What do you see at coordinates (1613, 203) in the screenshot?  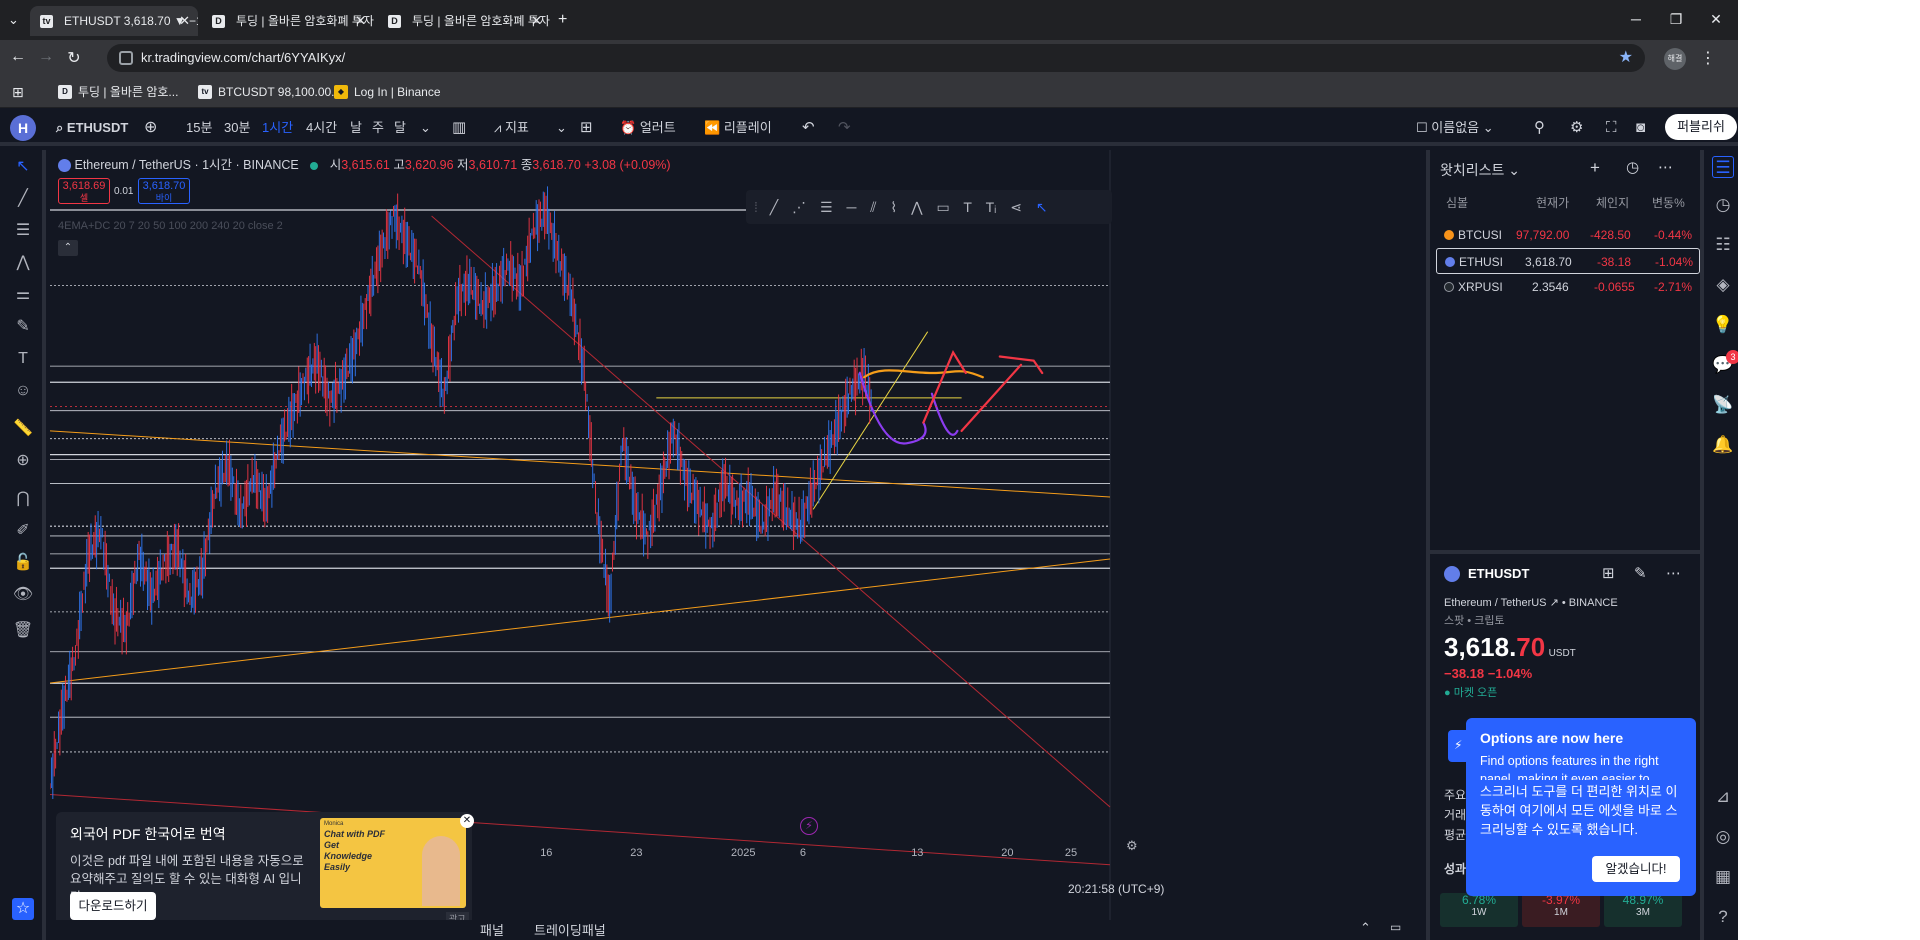 I see `header-change: 체인지` at bounding box center [1613, 203].